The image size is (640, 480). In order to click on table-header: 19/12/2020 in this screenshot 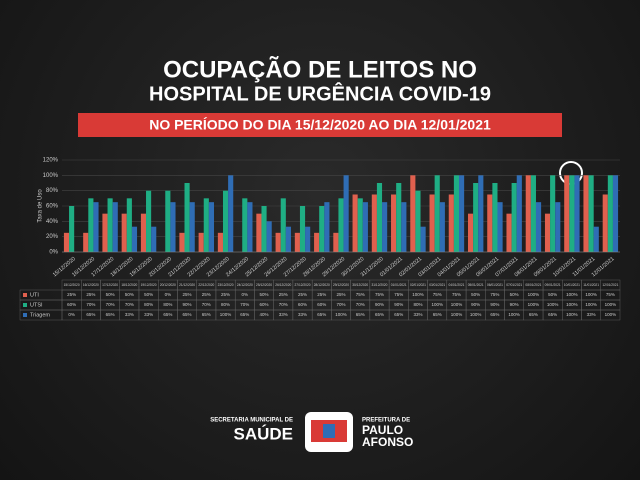, I will do `click(149, 285)`.